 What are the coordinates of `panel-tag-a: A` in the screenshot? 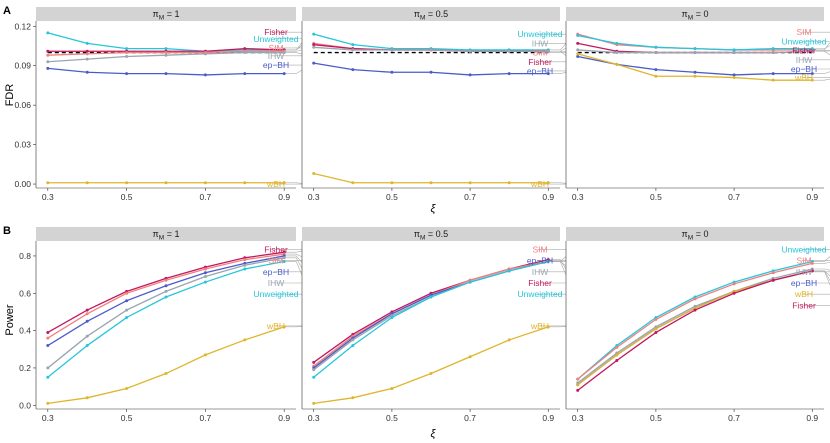 It's located at (7, 11).